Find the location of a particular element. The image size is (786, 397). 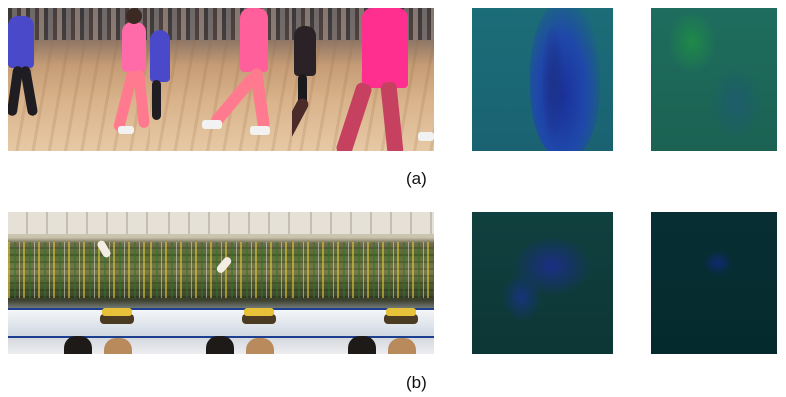

background-dancers is located at coordinates (221, 24).